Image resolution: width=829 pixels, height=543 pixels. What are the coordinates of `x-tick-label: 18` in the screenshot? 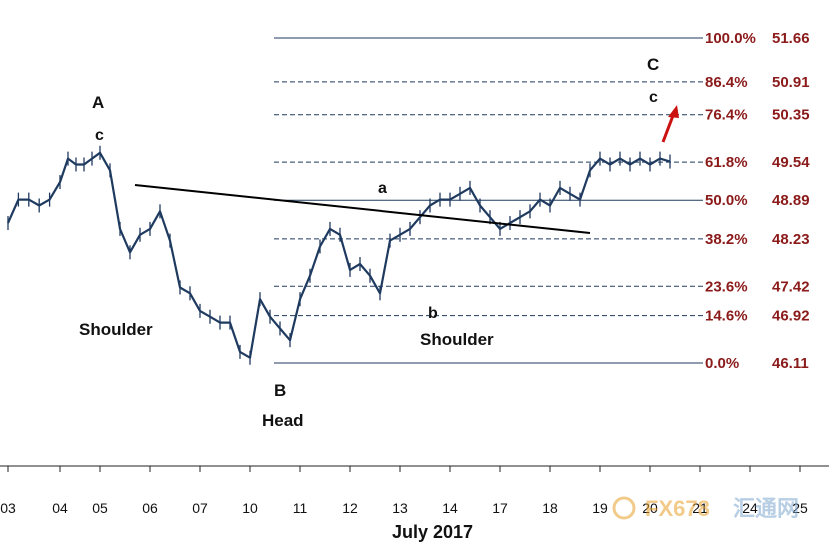 It's located at (550, 508).